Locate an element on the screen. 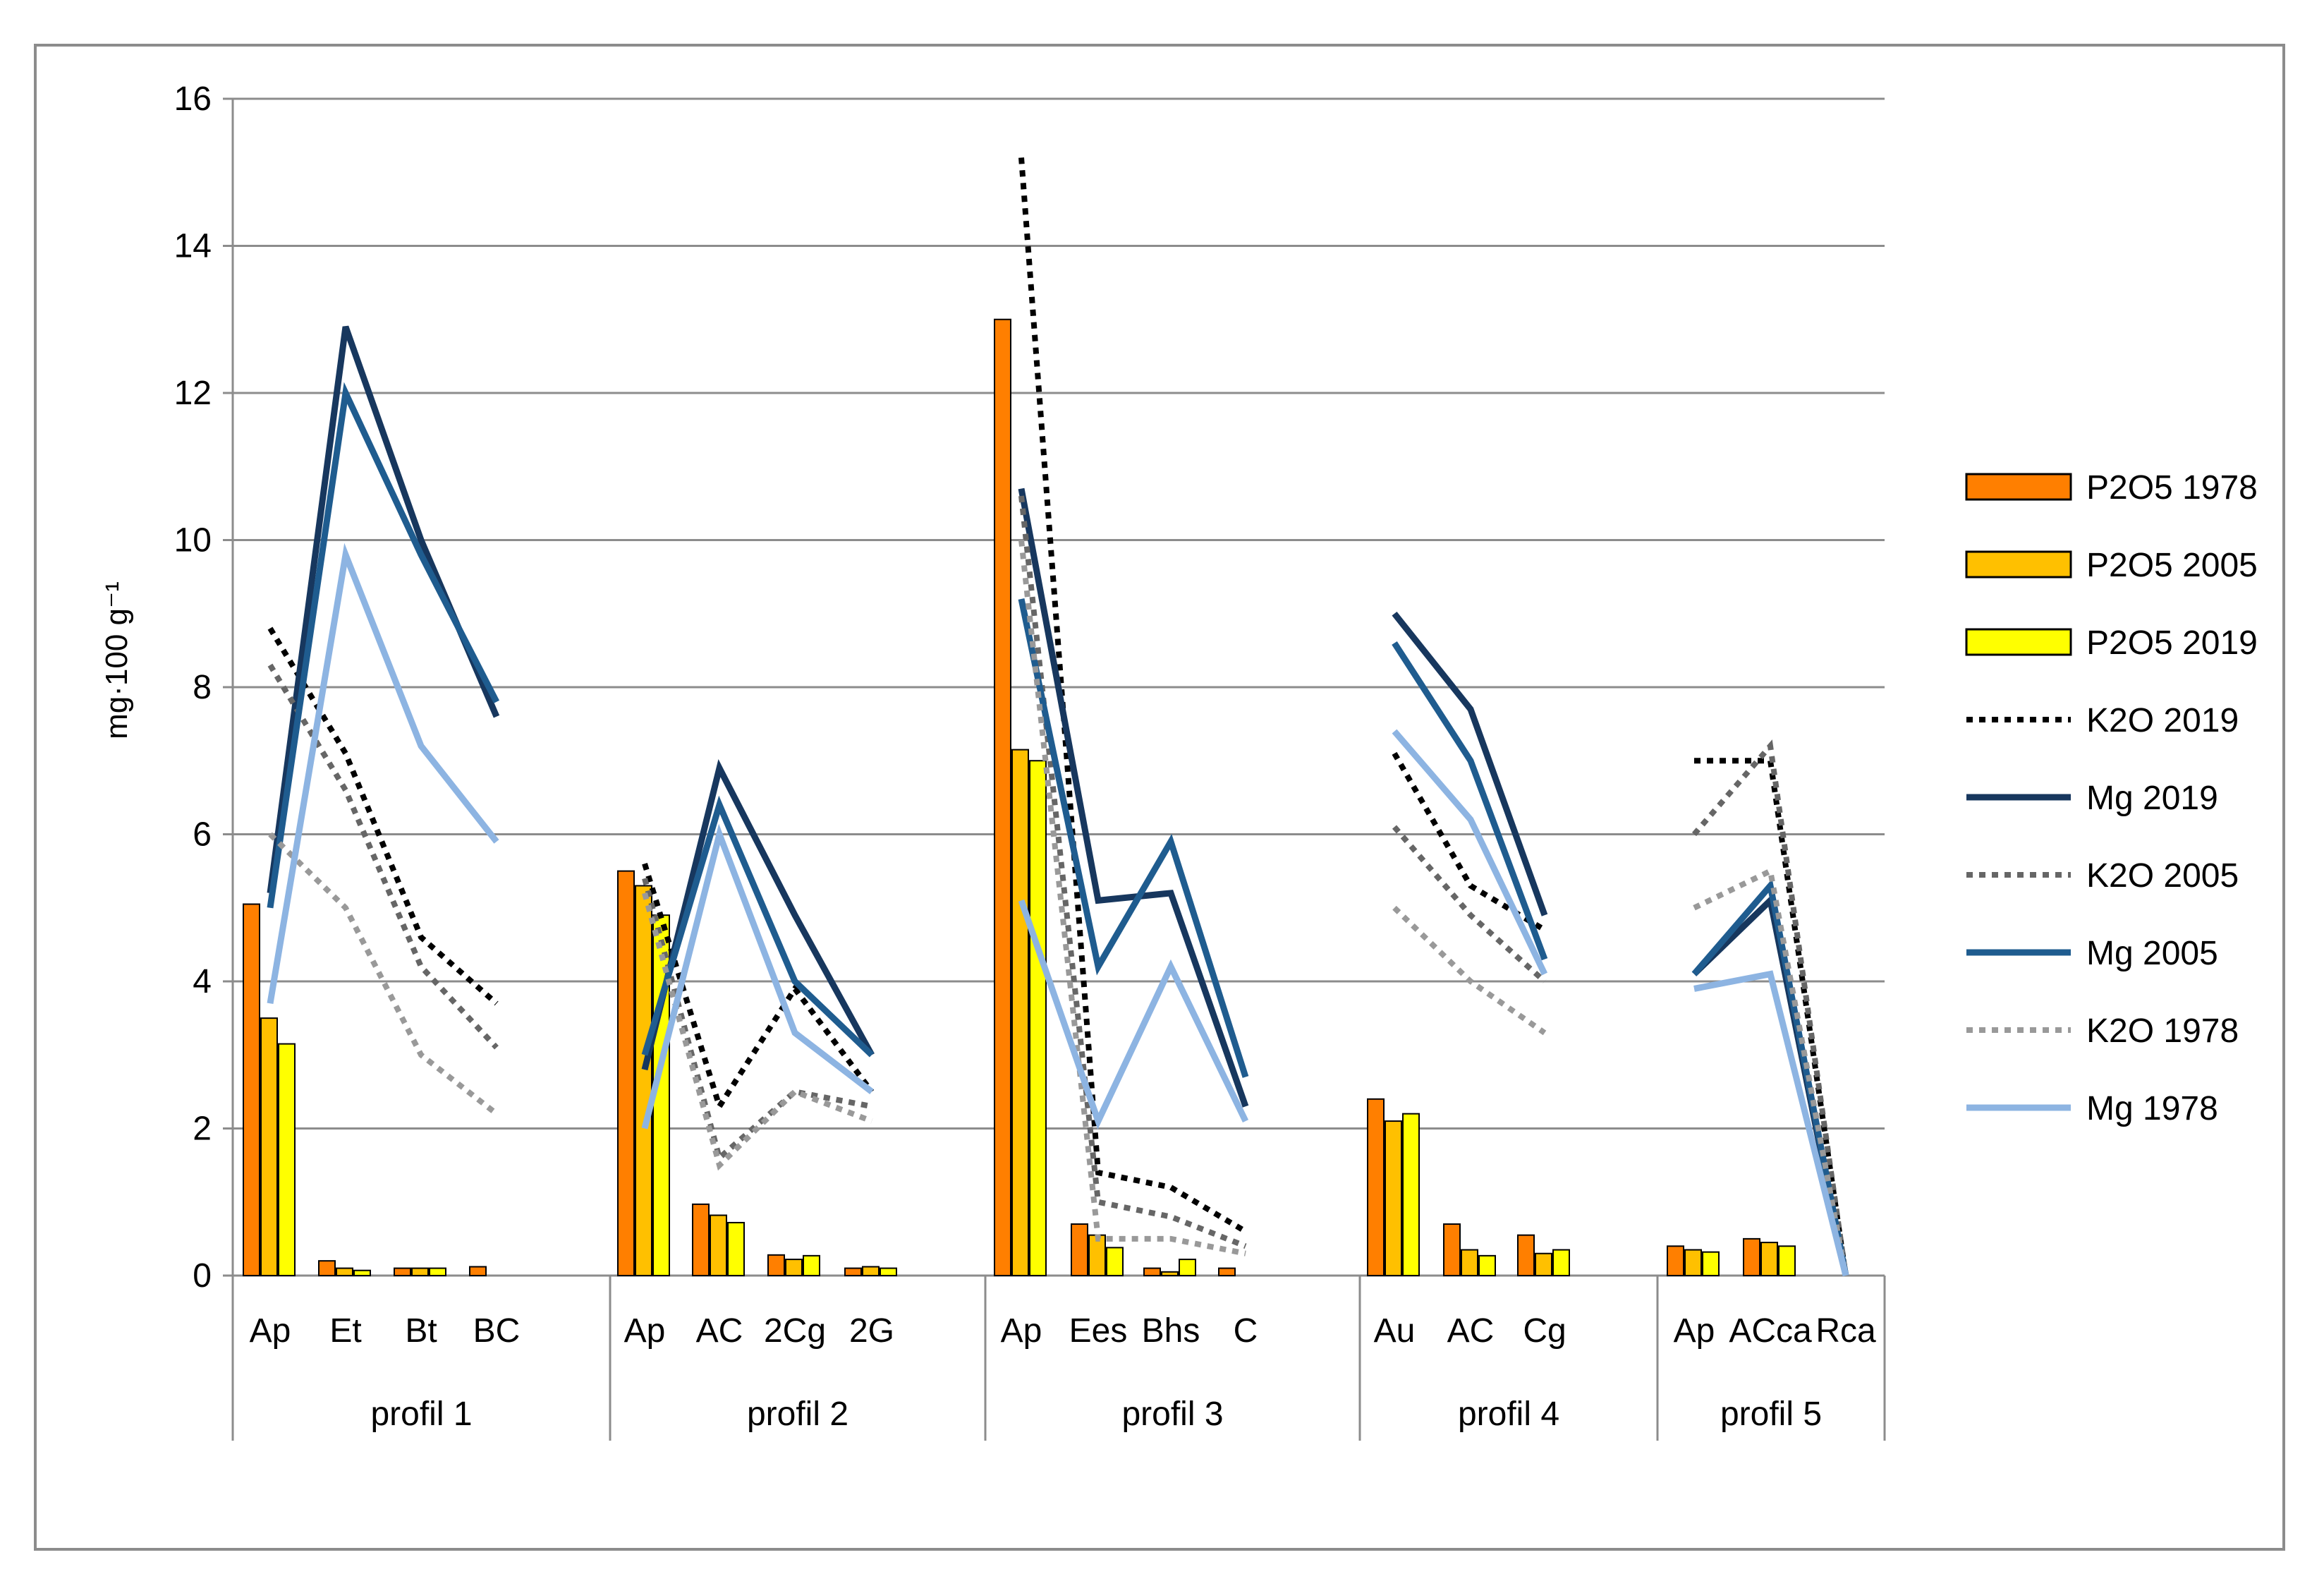 The width and height of the screenshot is (2324, 1586). x-group-label: profil 1 is located at coordinates (421, 1414).